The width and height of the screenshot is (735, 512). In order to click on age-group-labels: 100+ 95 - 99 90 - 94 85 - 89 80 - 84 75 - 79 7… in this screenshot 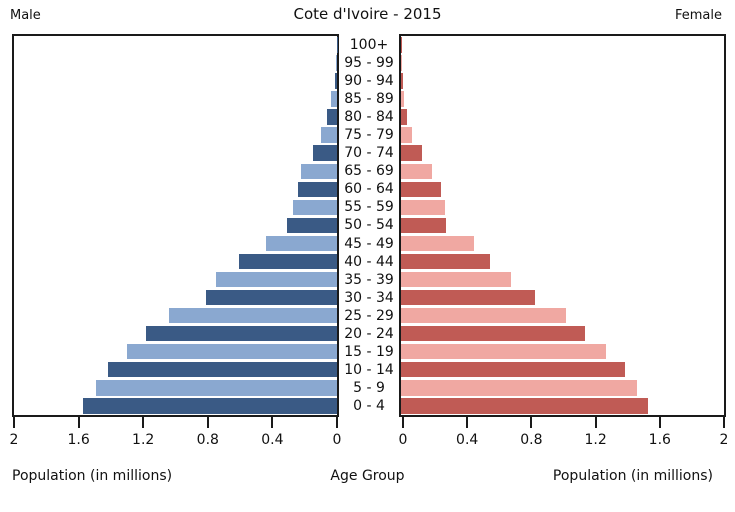, I will do `click(369, 225)`.